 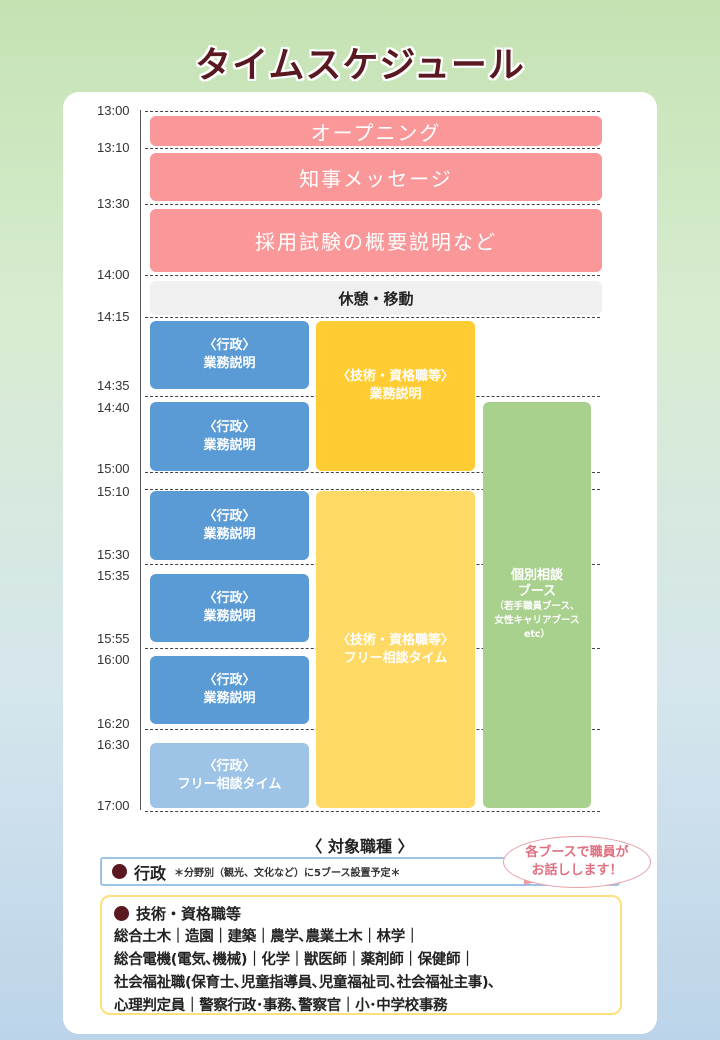 What do you see at coordinates (113, 468) in the screenshot?
I see `time-label: 15:00` at bounding box center [113, 468].